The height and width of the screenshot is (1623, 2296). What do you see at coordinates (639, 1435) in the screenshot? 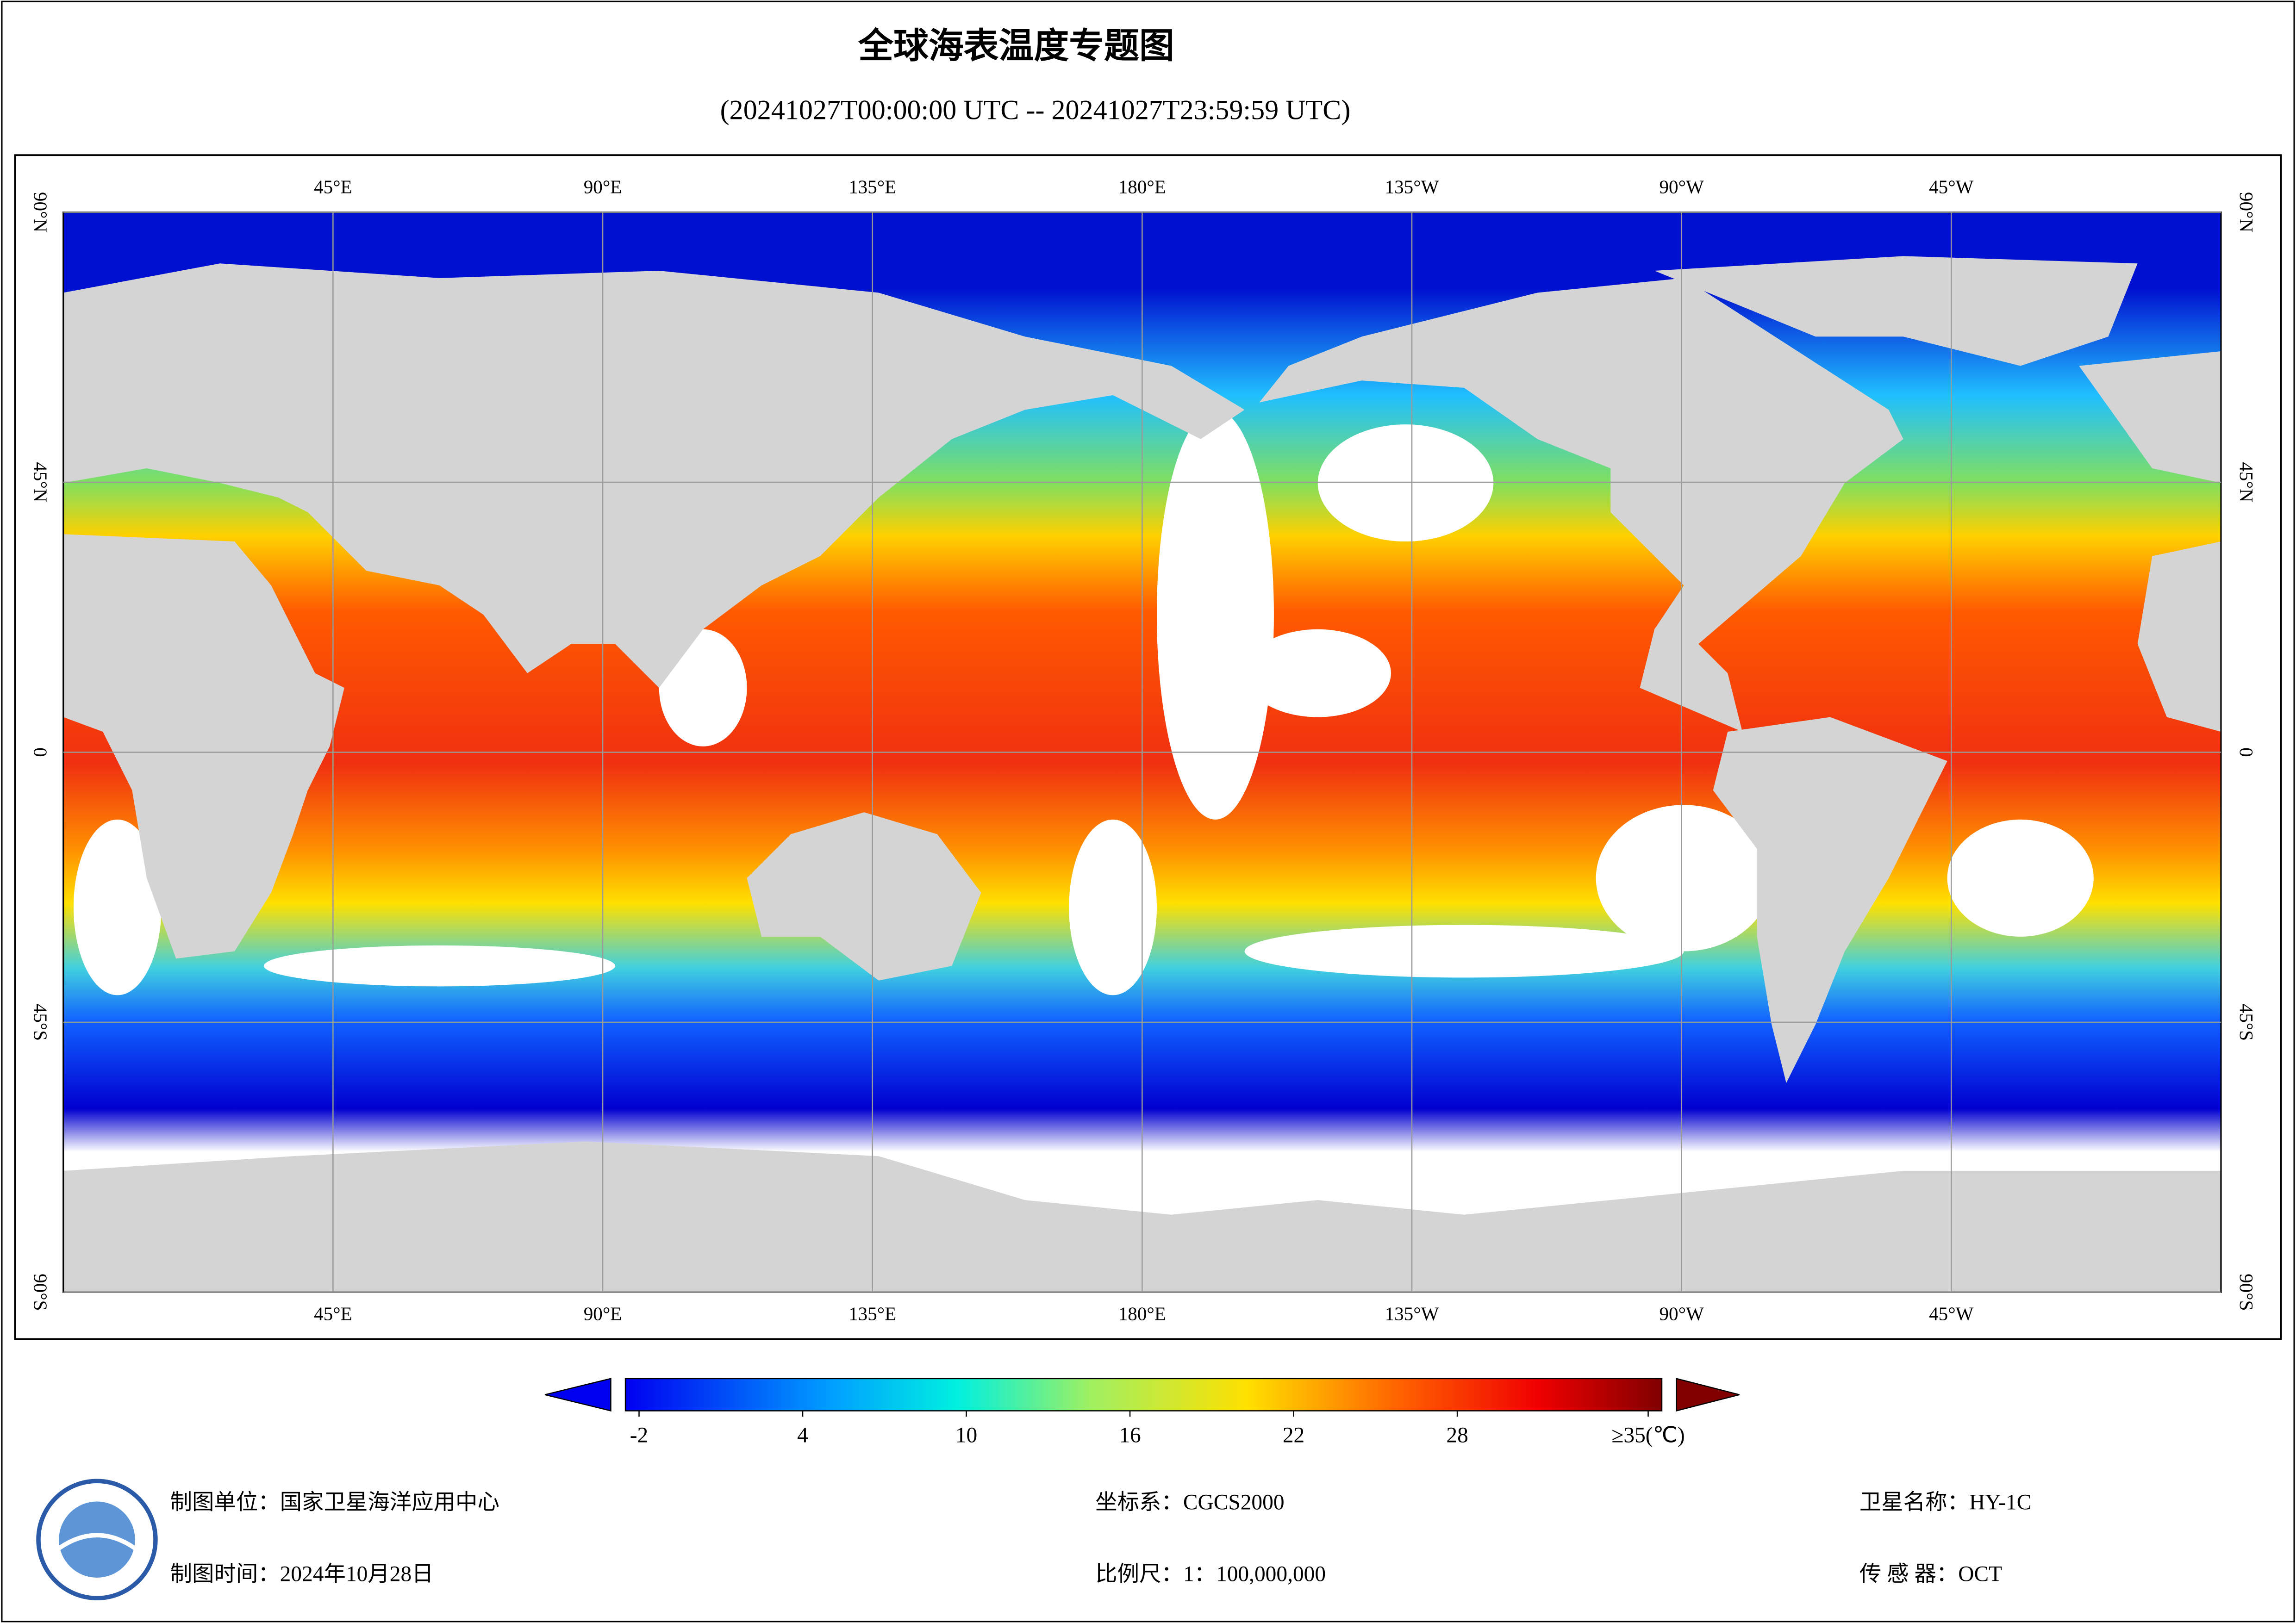
I see `colorbar-tick-label: -2` at bounding box center [639, 1435].